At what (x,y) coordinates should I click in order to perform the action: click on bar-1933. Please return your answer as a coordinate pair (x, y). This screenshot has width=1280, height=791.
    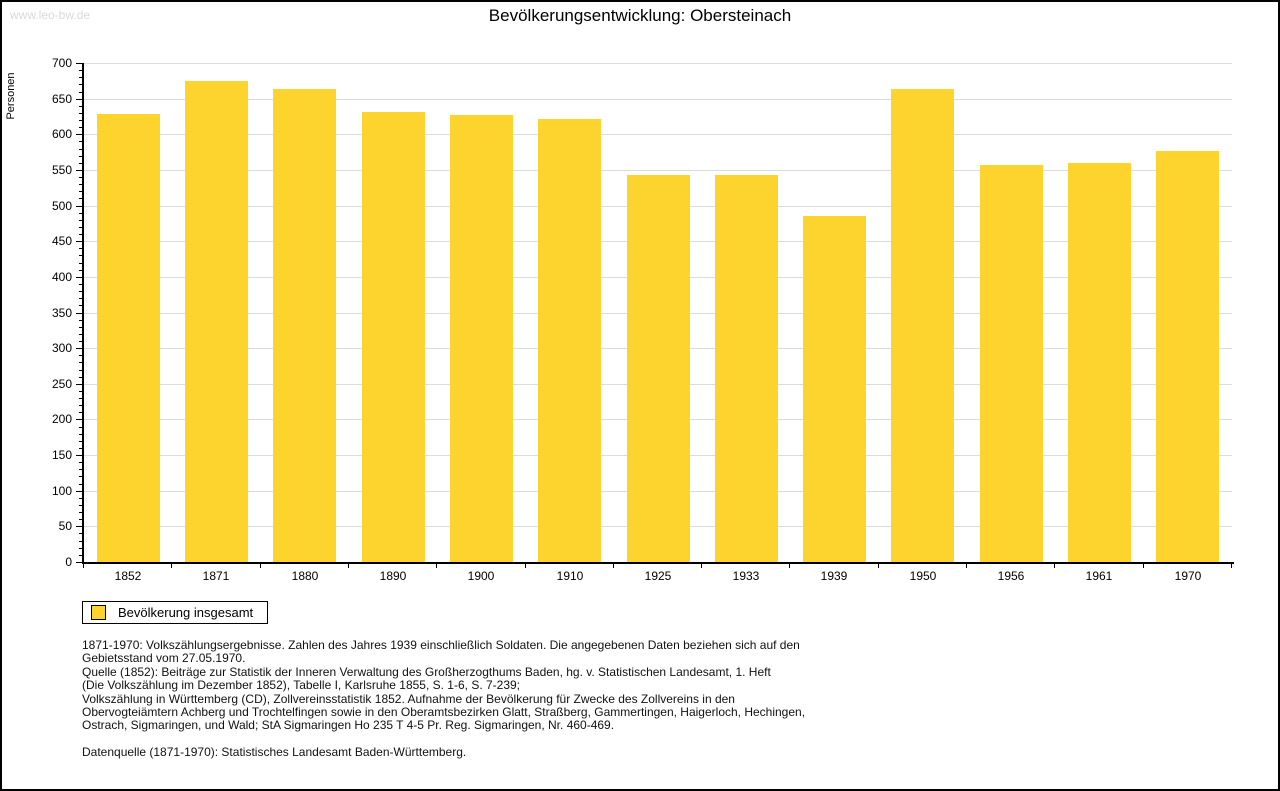
    Looking at the image, I should click on (746, 368).